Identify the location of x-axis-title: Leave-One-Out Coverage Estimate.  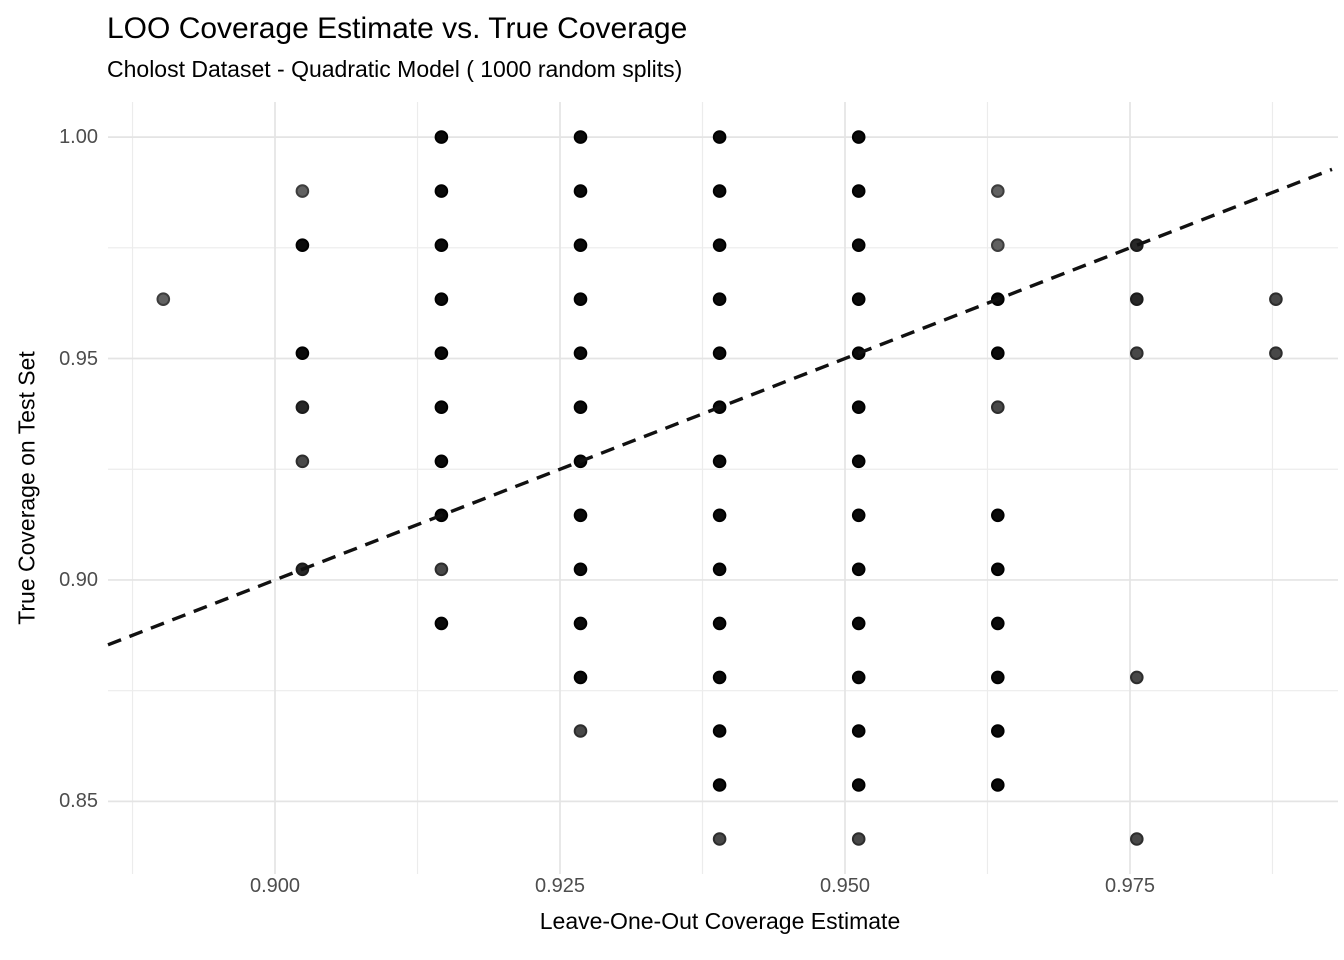
(720, 921).